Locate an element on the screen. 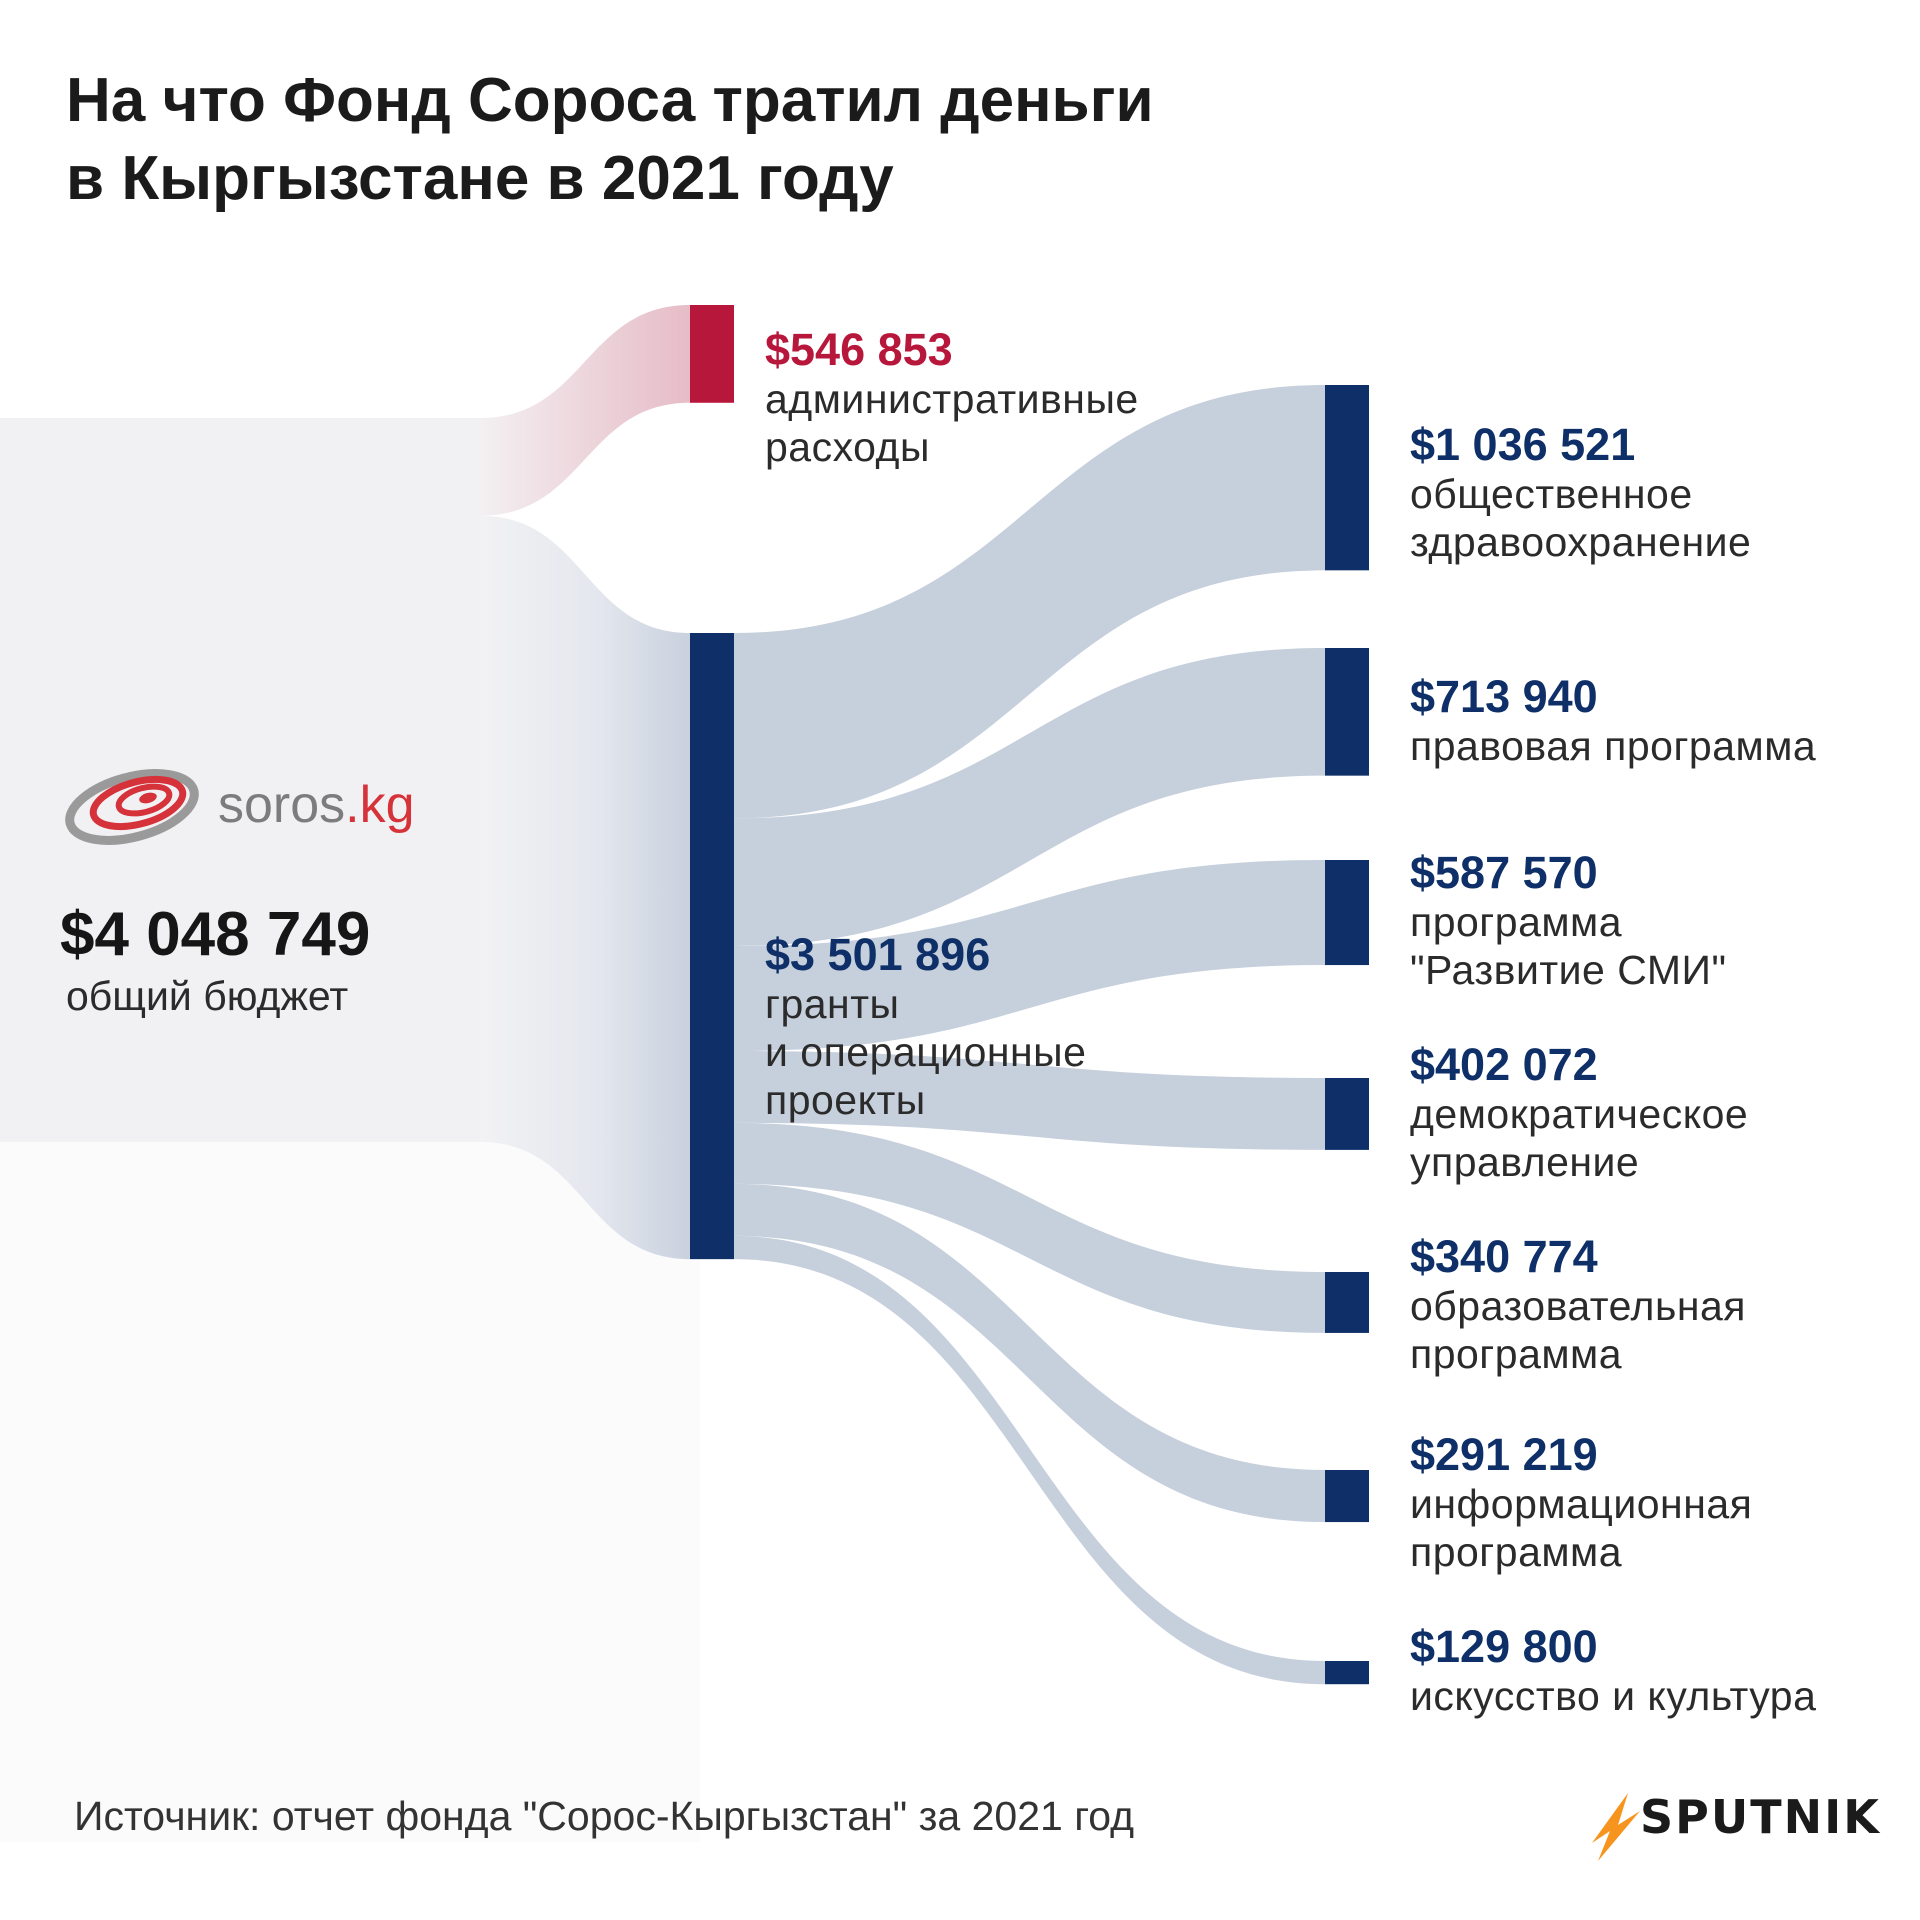  program-amount: $587 570 is located at coordinates (1504, 872).